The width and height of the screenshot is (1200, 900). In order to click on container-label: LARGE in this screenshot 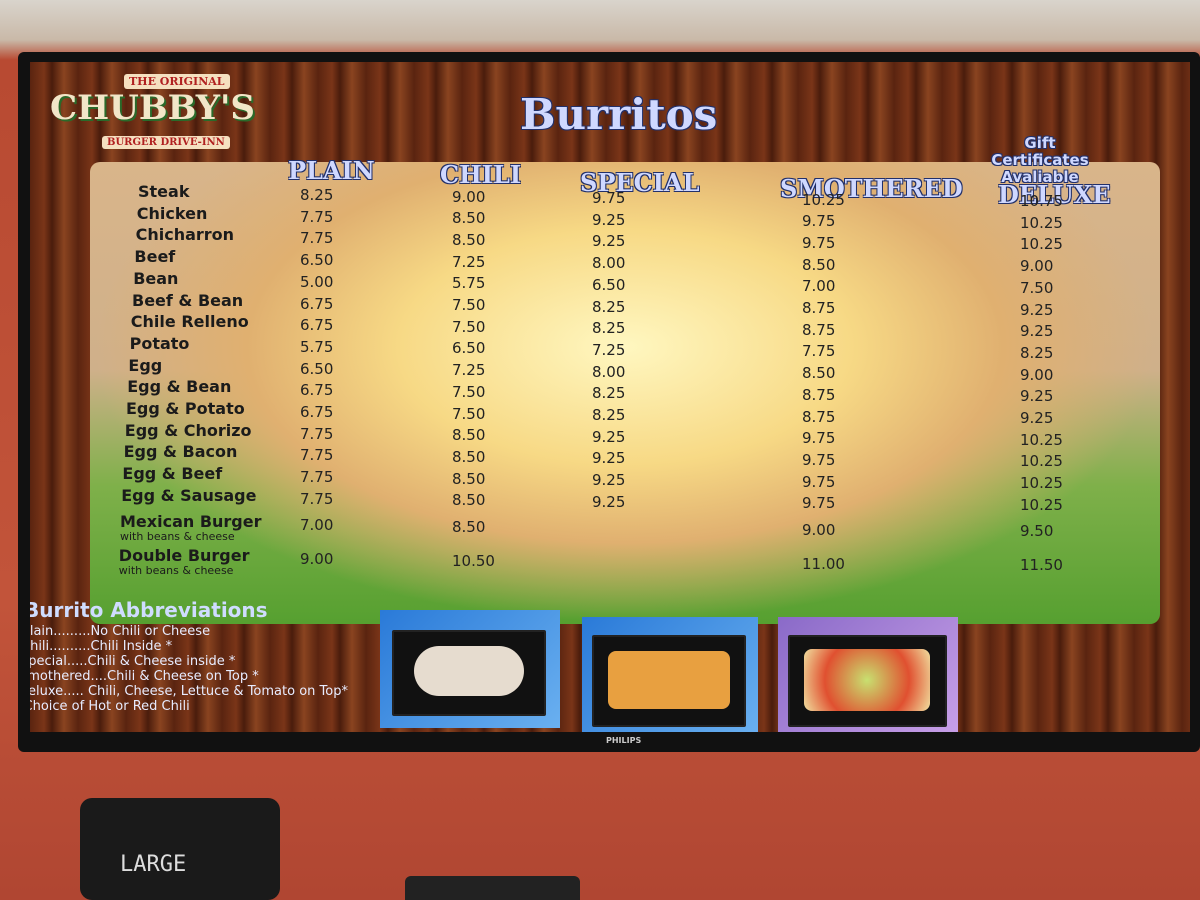, I will do `click(153, 864)`.